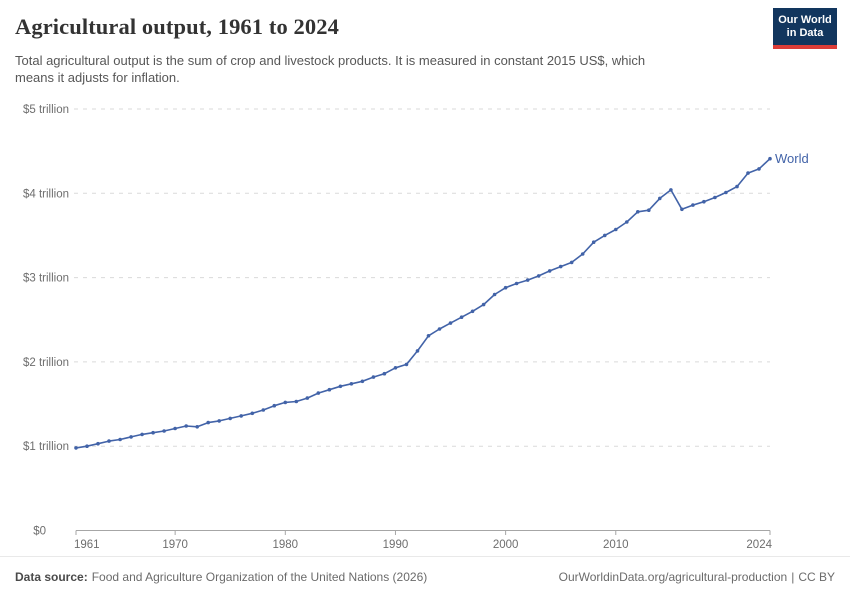 The height and width of the screenshot is (600, 850). What do you see at coordinates (51, 577) in the screenshot?
I see `data-source-label: Data source:` at bounding box center [51, 577].